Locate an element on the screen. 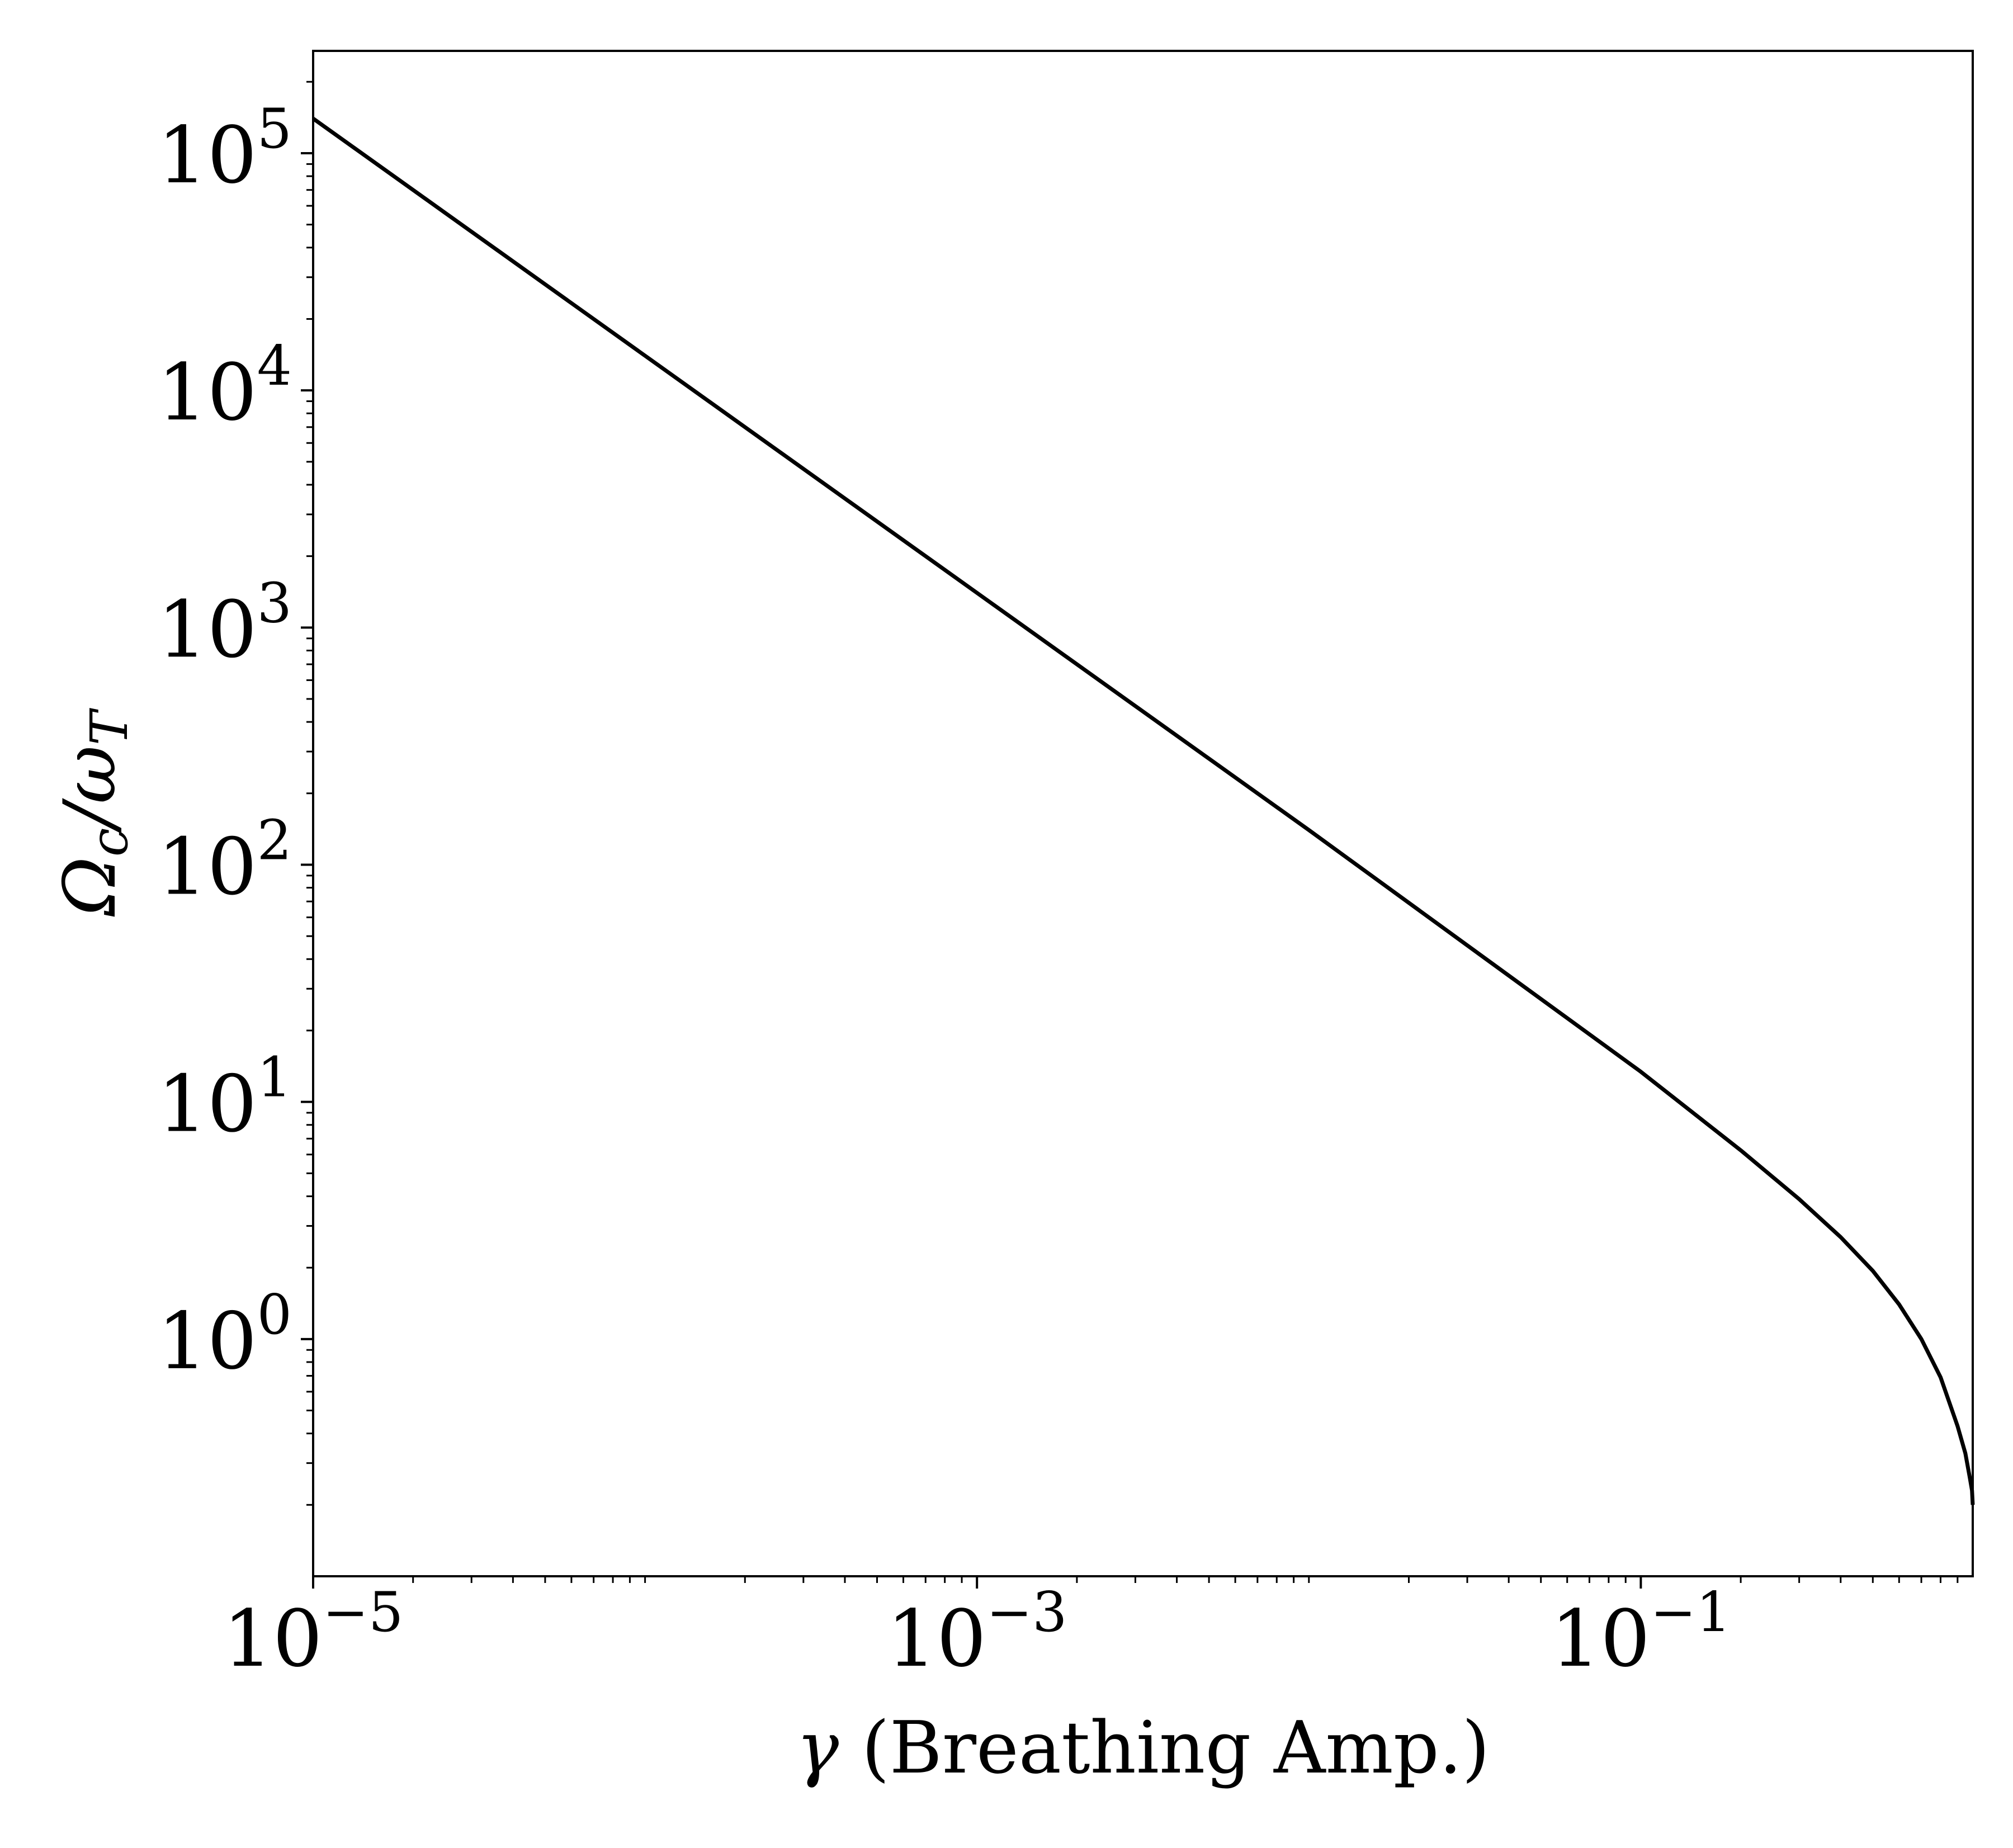 This screenshot has width=2013, height=1848. y-tick-label: 10³ is located at coordinates (225, 623).